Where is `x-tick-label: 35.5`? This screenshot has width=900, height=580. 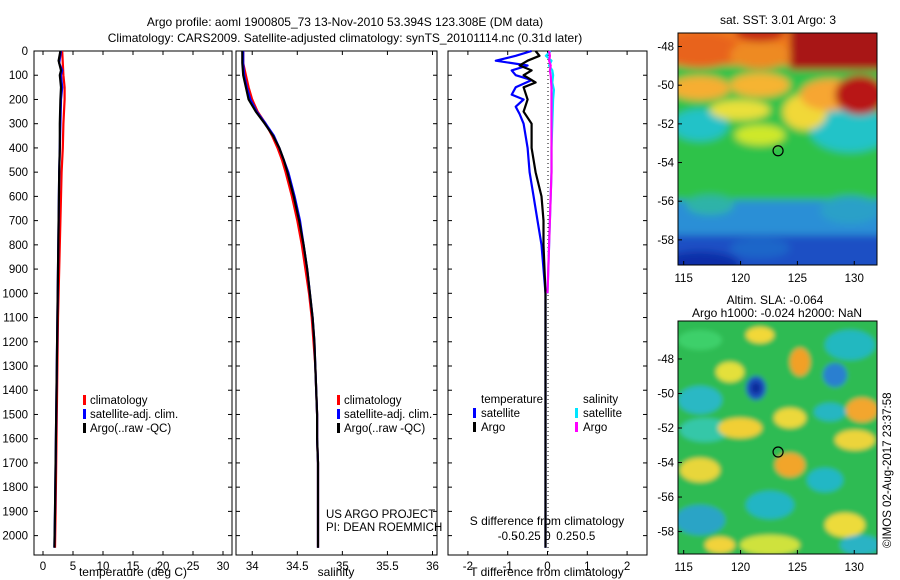
x-tick-label: 35.5 is located at coordinates (387, 567).